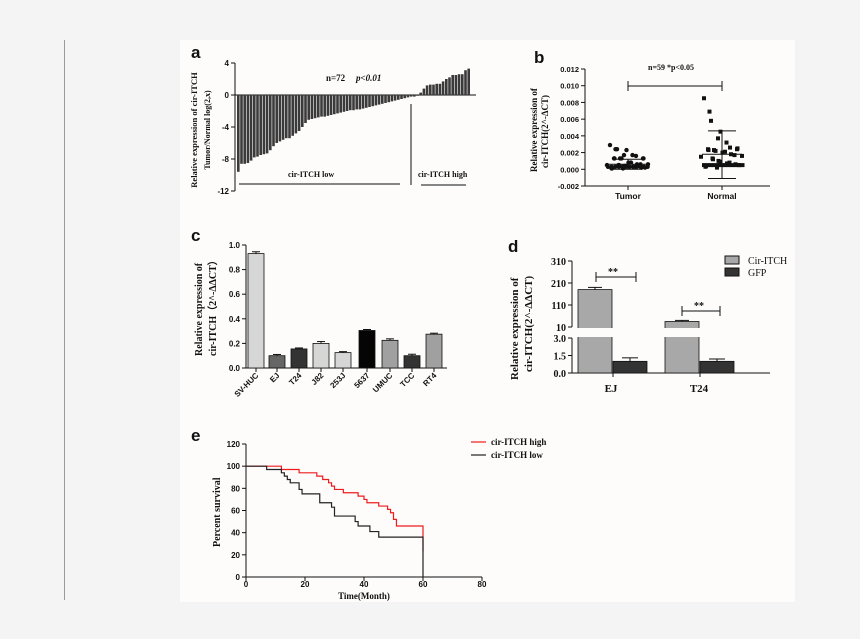 The height and width of the screenshot is (639, 860). Describe the element at coordinates (199, 309) in the screenshot. I see `c-ylabel: Relative expression of` at that location.